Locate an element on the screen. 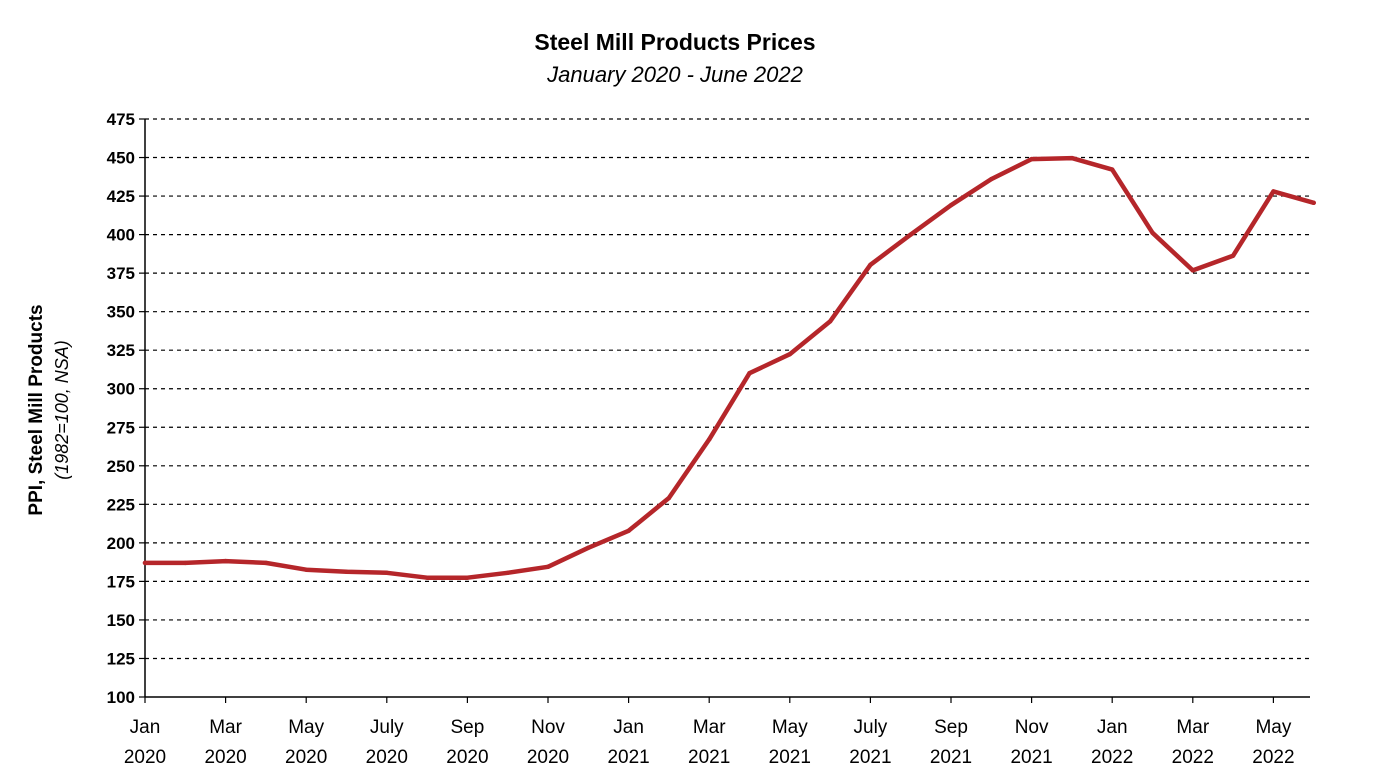 This screenshot has height=778, width=1394. y-tick-label: 250 is located at coordinates (121, 466).